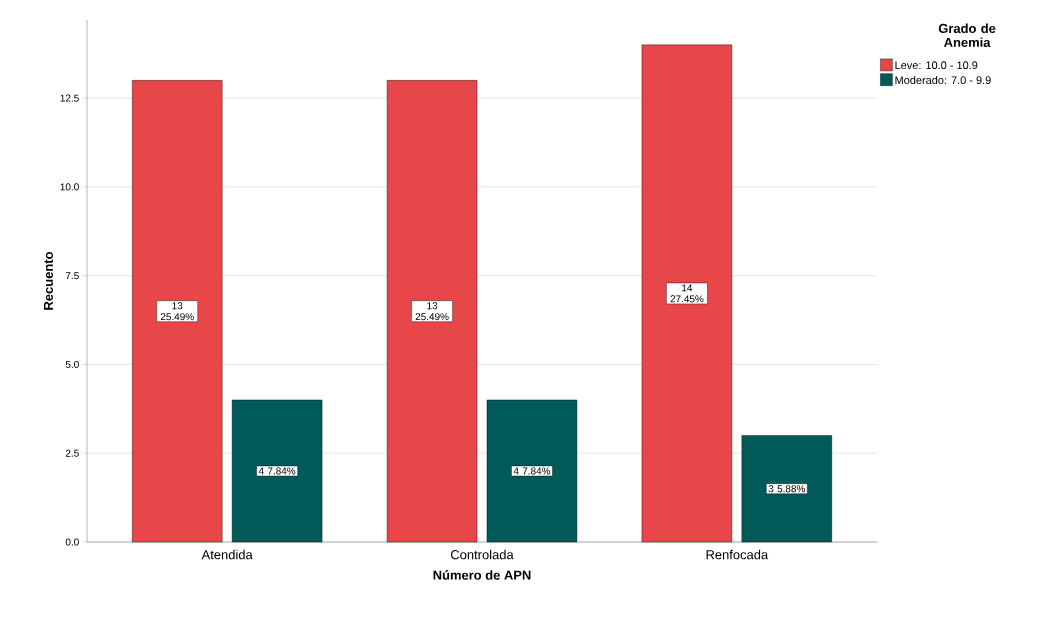 This screenshot has width=1060, height=618. What do you see at coordinates (72, 542) in the screenshot?
I see `y-tick-label: 0.0` at bounding box center [72, 542].